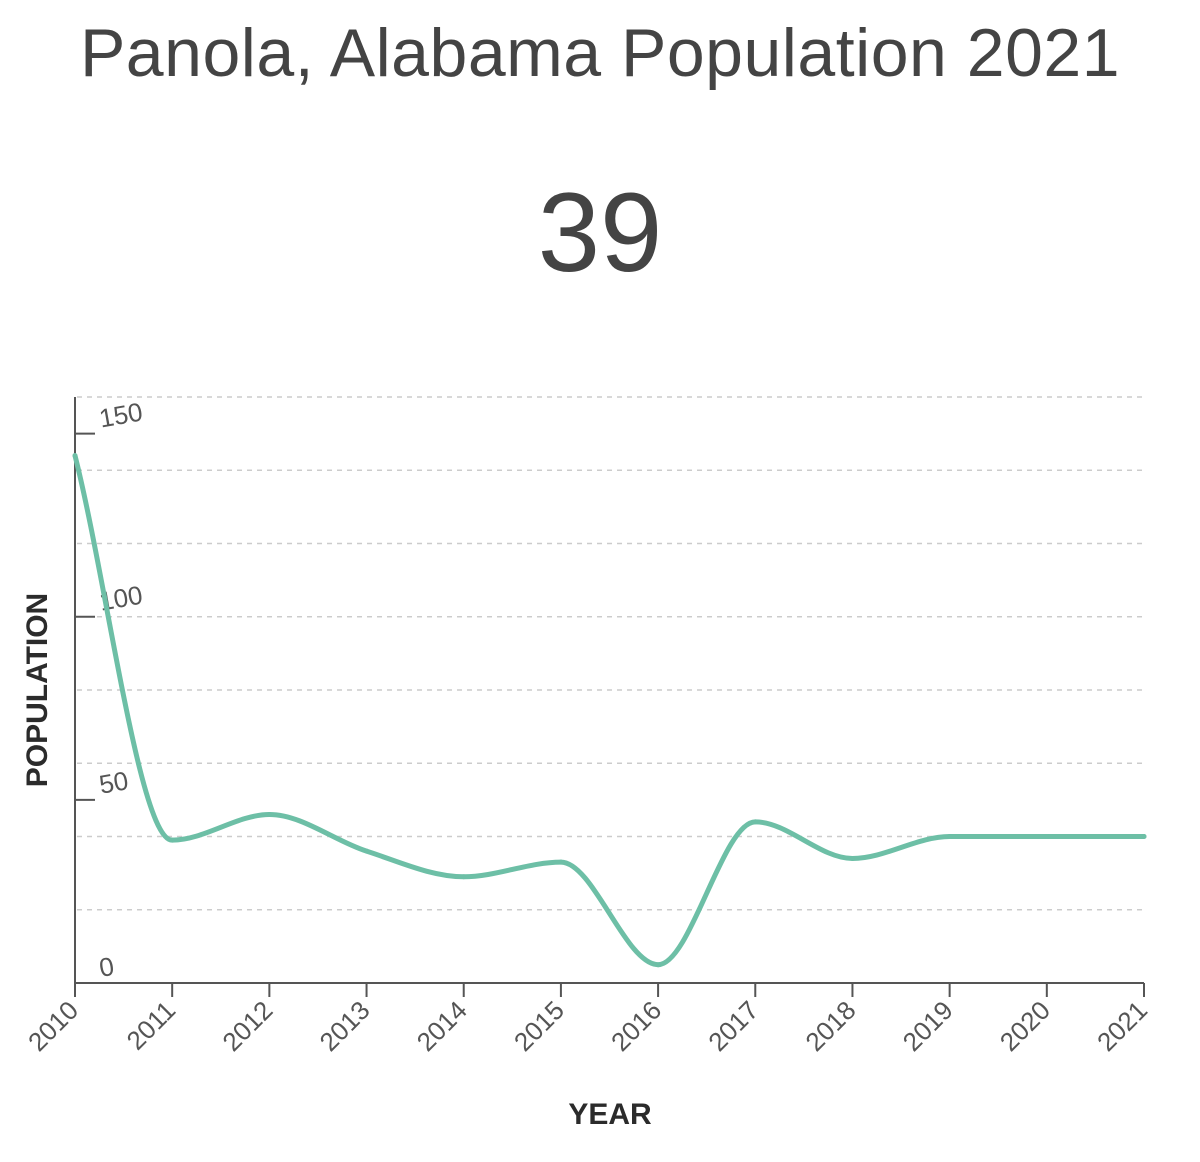  I want to click on x-tick-label: 2010, so click(53, 1026).